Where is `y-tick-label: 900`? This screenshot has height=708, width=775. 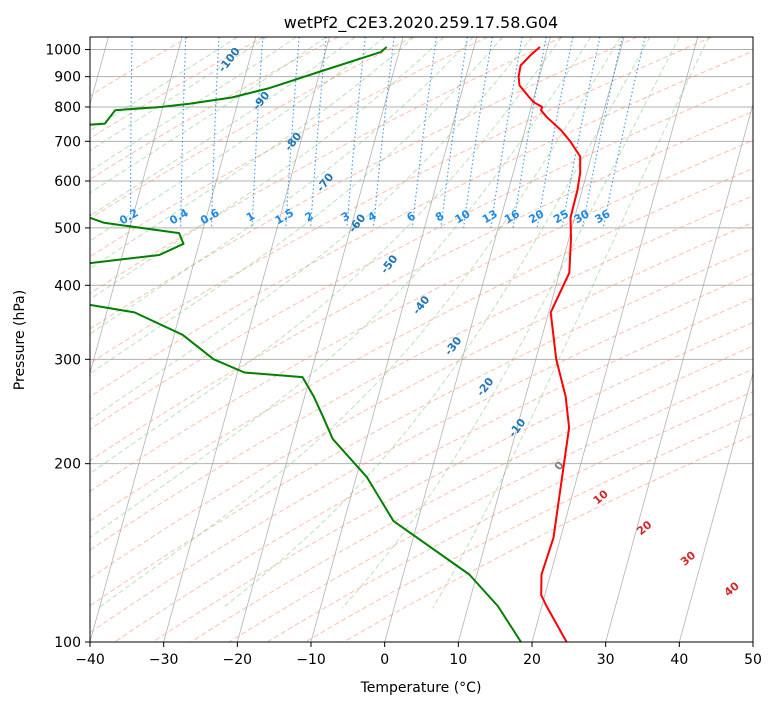 y-tick-label: 900 is located at coordinates (67, 78).